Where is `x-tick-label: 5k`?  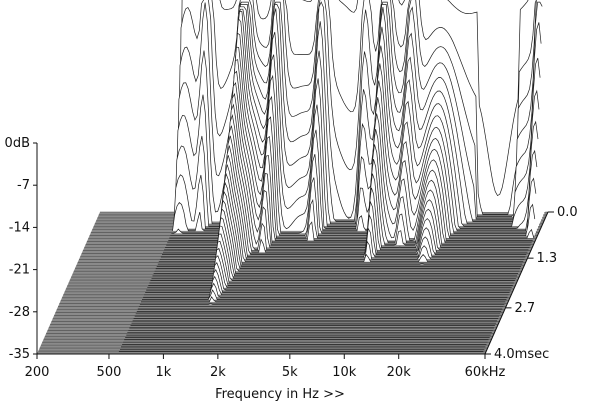
x-tick-label: 5k is located at coordinates (290, 372).